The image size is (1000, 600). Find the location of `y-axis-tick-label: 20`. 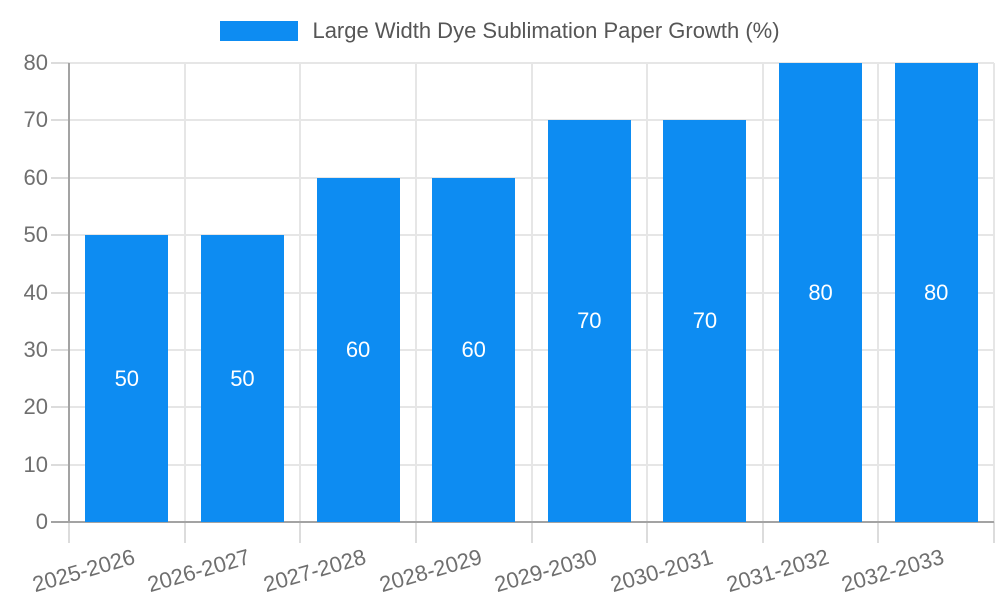

y-axis-tick-label: 20 is located at coordinates (35, 407).